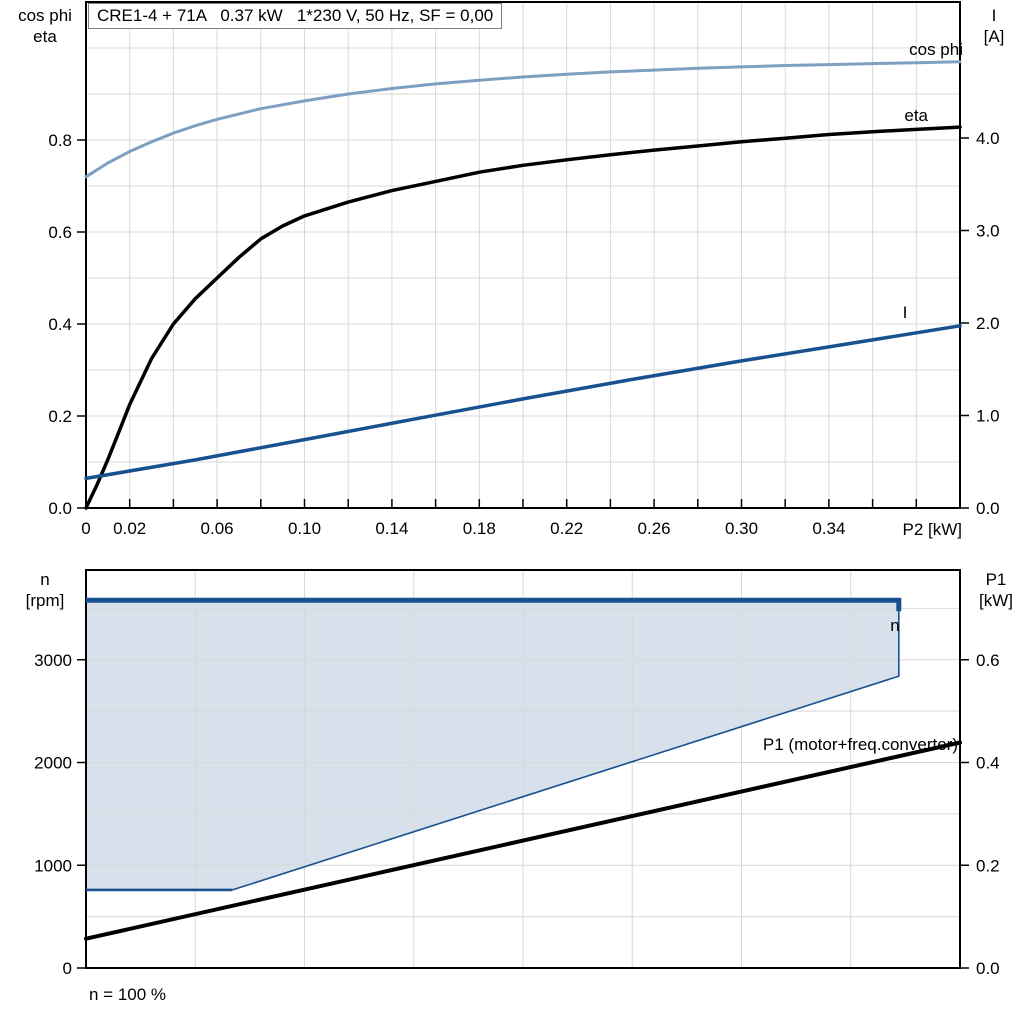 Image resolution: width=1024 pixels, height=1024 pixels. What do you see at coordinates (45, 579) in the screenshot?
I see `speed-axis-title: n` at bounding box center [45, 579].